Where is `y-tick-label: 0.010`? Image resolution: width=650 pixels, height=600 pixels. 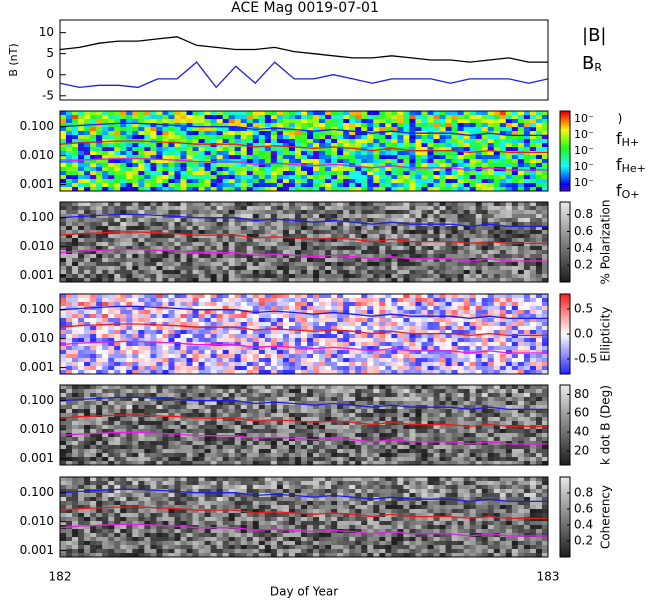
y-tick-label: 0.010 is located at coordinates (37, 155).